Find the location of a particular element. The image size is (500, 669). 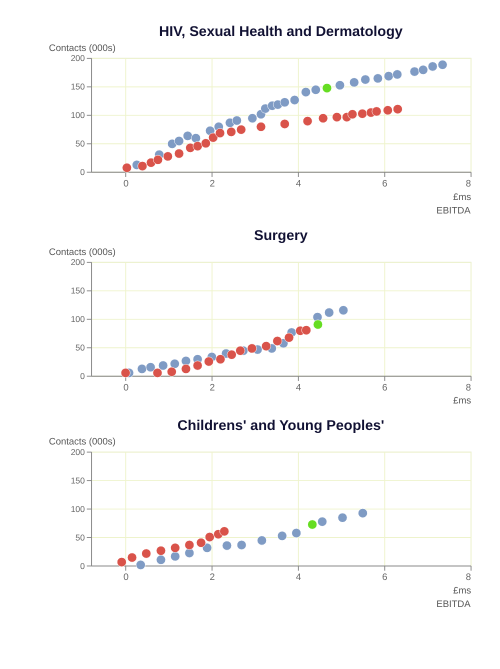

y-tick-label: 100 is located at coordinates (78, 509).